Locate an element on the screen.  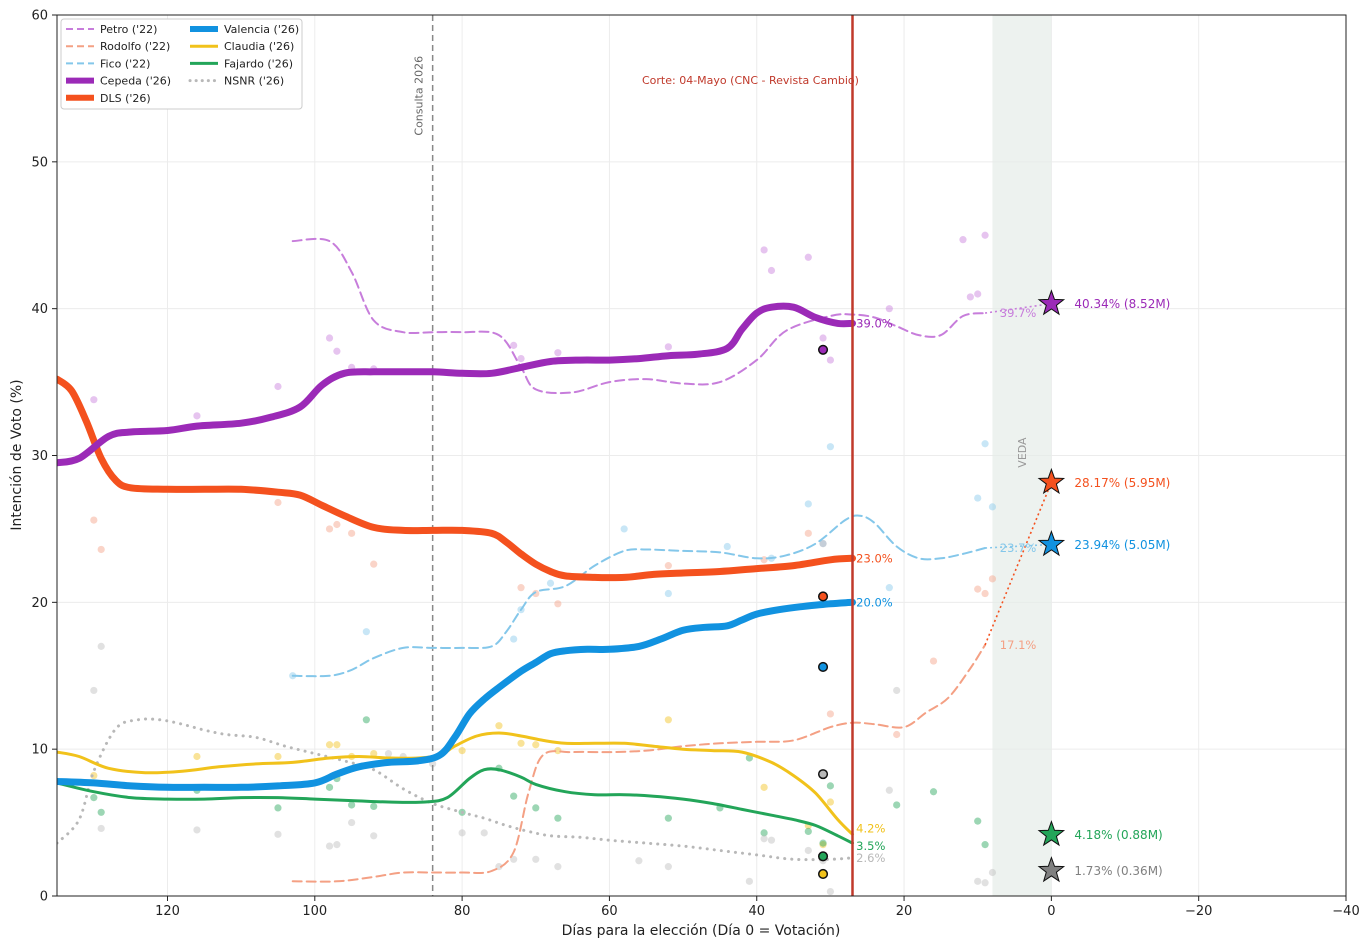
veda-label: VEDA is located at coordinates (1022, 452).